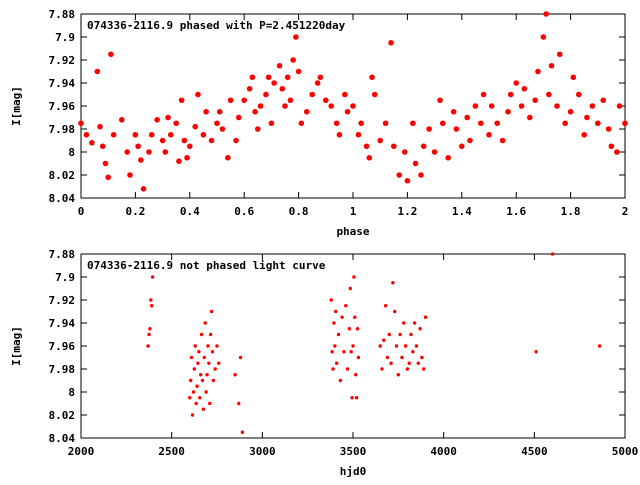  Describe the element at coordinates (216, 25) in the screenshot. I see `chart-title: 074336-2116.9 phased with P=2.451220day` at that location.